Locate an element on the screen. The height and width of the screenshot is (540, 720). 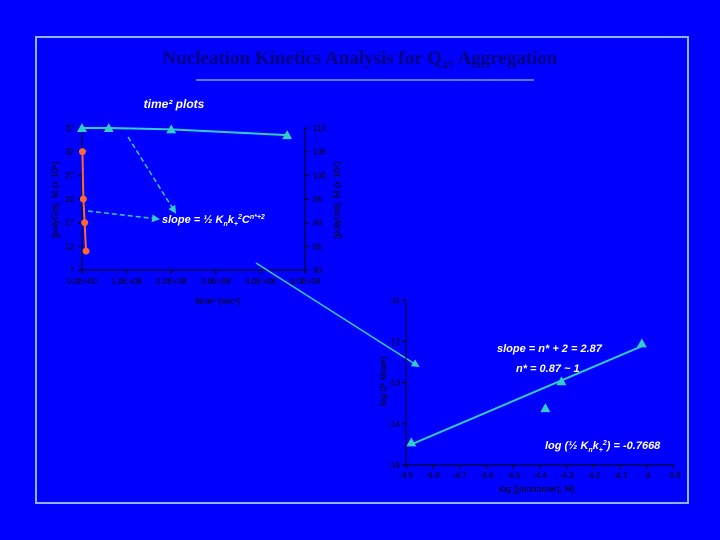
chart2-x-tick-label: -3.9 is located at coordinates (674, 475).